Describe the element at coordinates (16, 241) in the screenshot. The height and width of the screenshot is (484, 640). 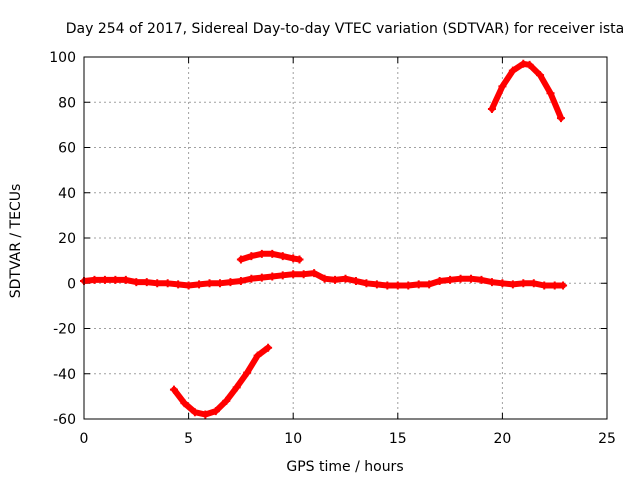
I see `y-axis-label: SDTVAR / TECUs` at that location.